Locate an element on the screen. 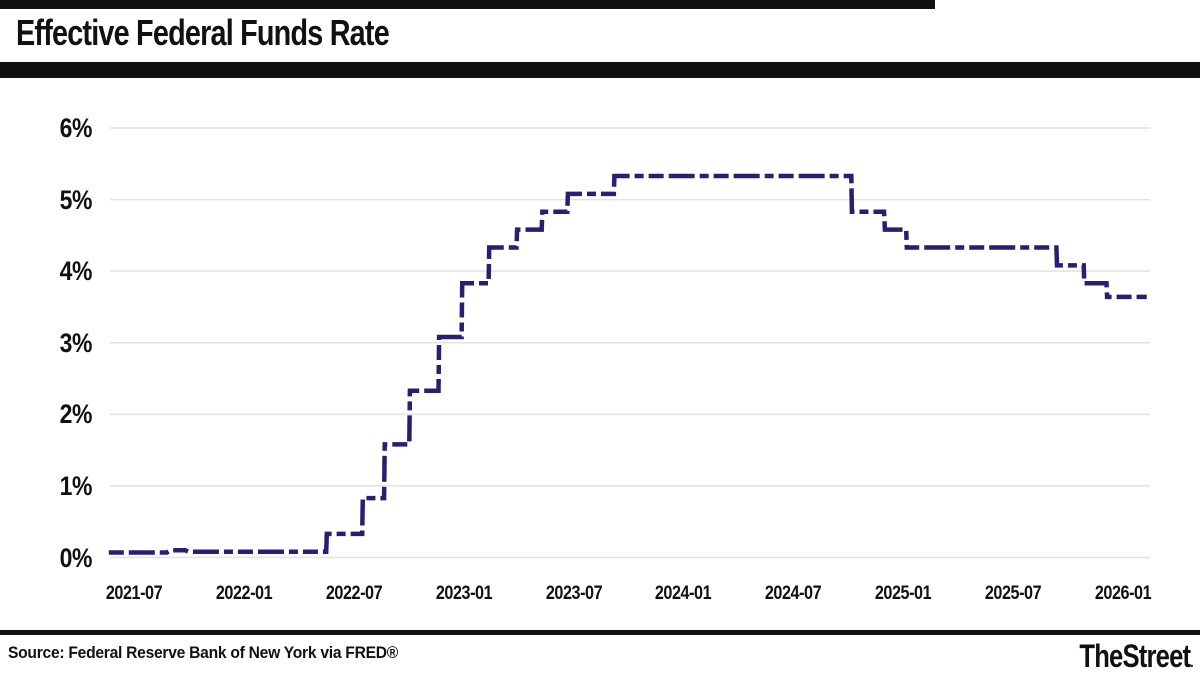  x-axis-label: 2023-01 is located at coordinates (464, 593).